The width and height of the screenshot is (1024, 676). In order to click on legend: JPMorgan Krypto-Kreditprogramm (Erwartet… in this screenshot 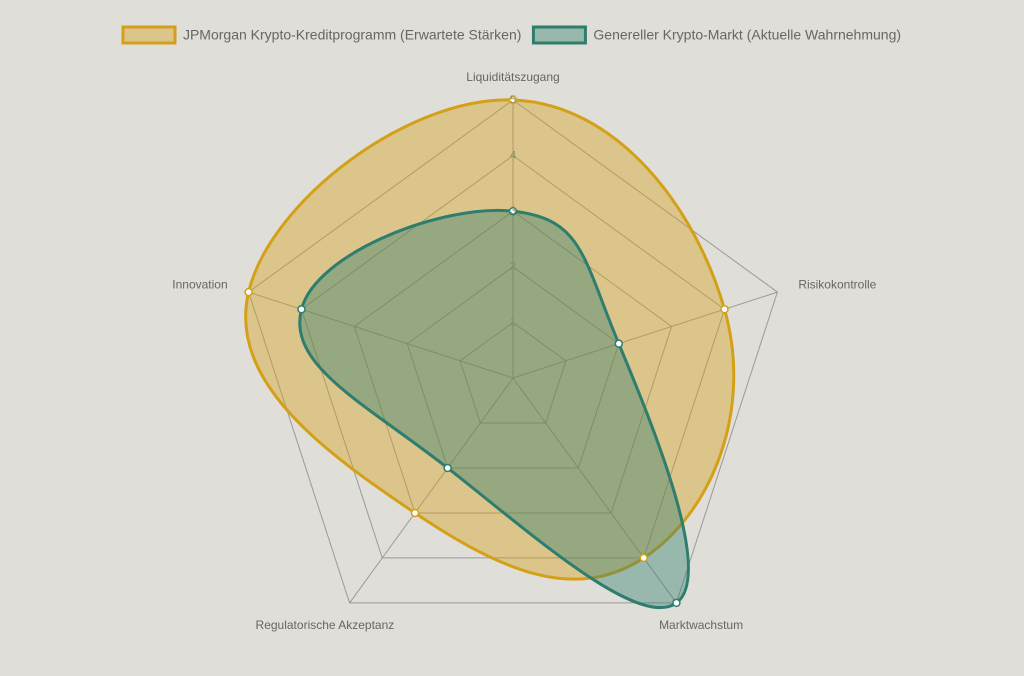, I will do `click(511, 35)`.